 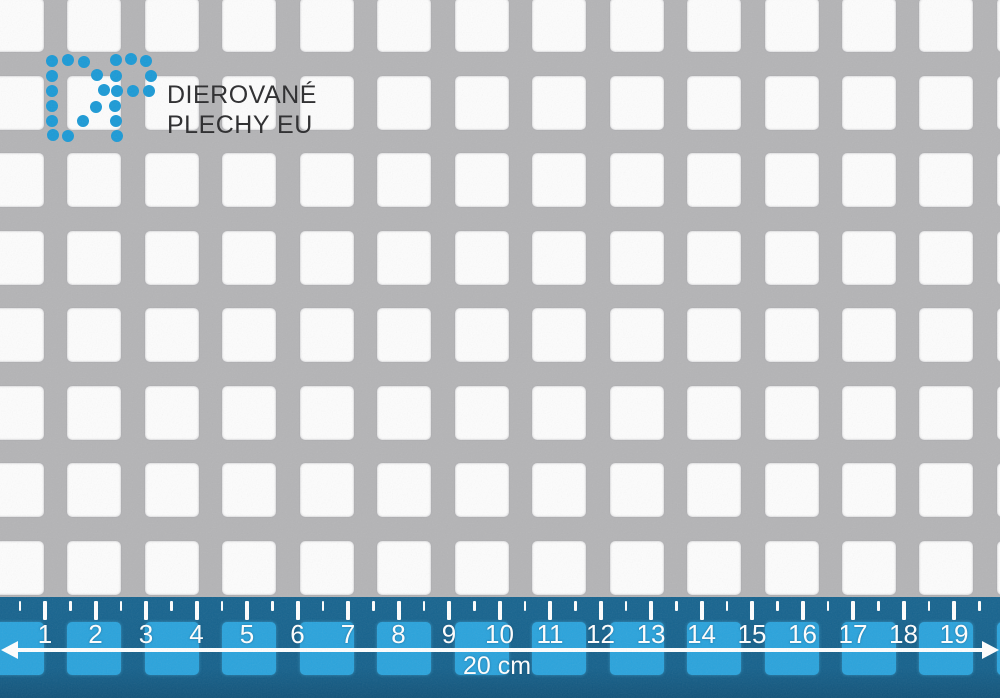 I want to click on ruler-bar: 1 2 3 4 5 6 7 8 9 10 11 12 13 14 15 16 17 18 19 20 cm, so click(x=500, y=647).